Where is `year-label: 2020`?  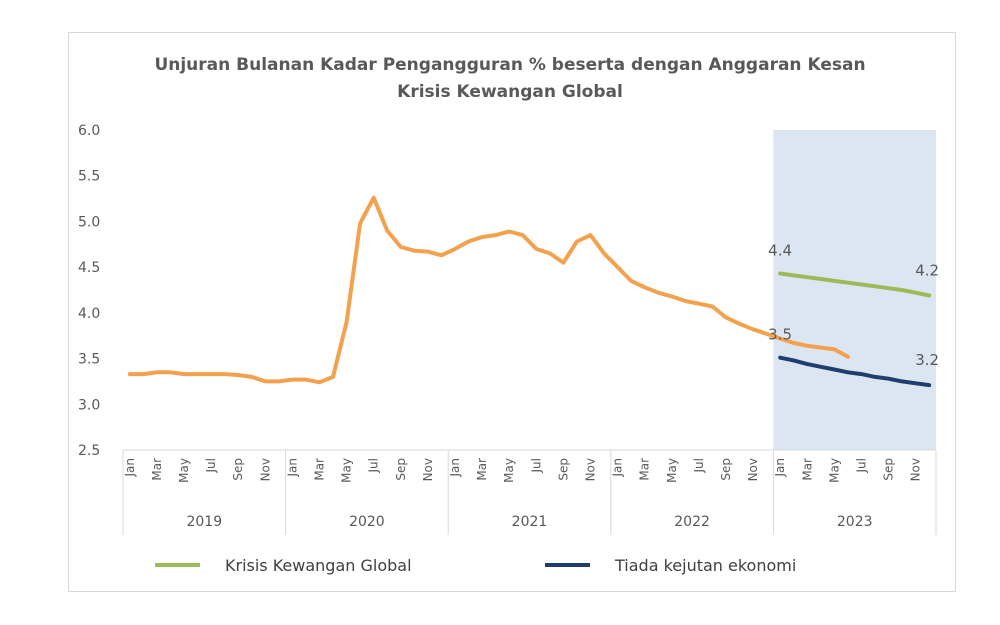
year-label: 2020 is located at coordinates (367, 522).